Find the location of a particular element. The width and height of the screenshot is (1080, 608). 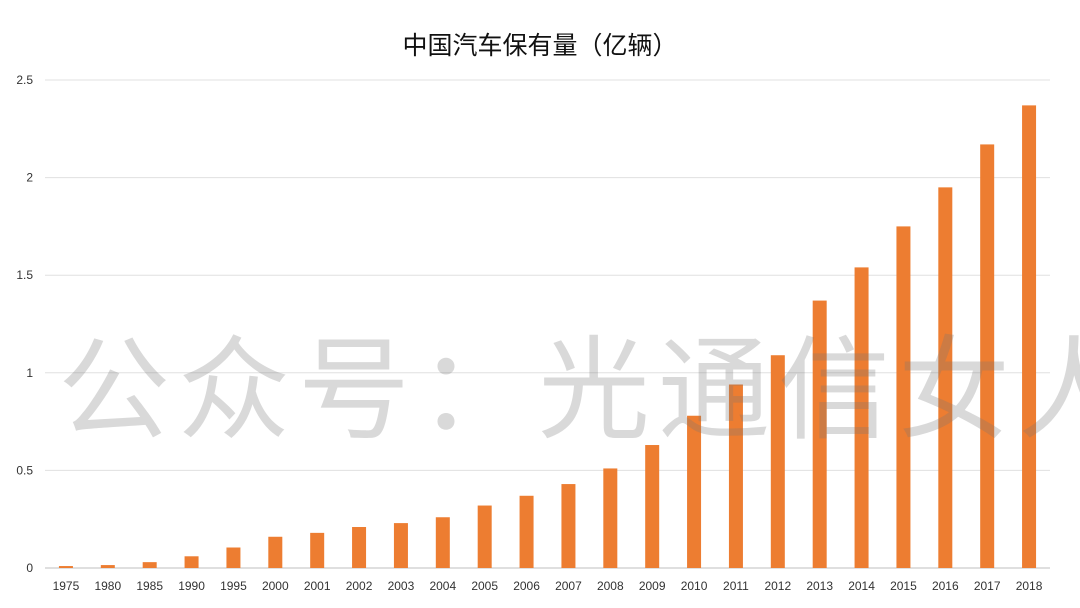

x-tick-label: 1975 is located at coordinates (66, 586).